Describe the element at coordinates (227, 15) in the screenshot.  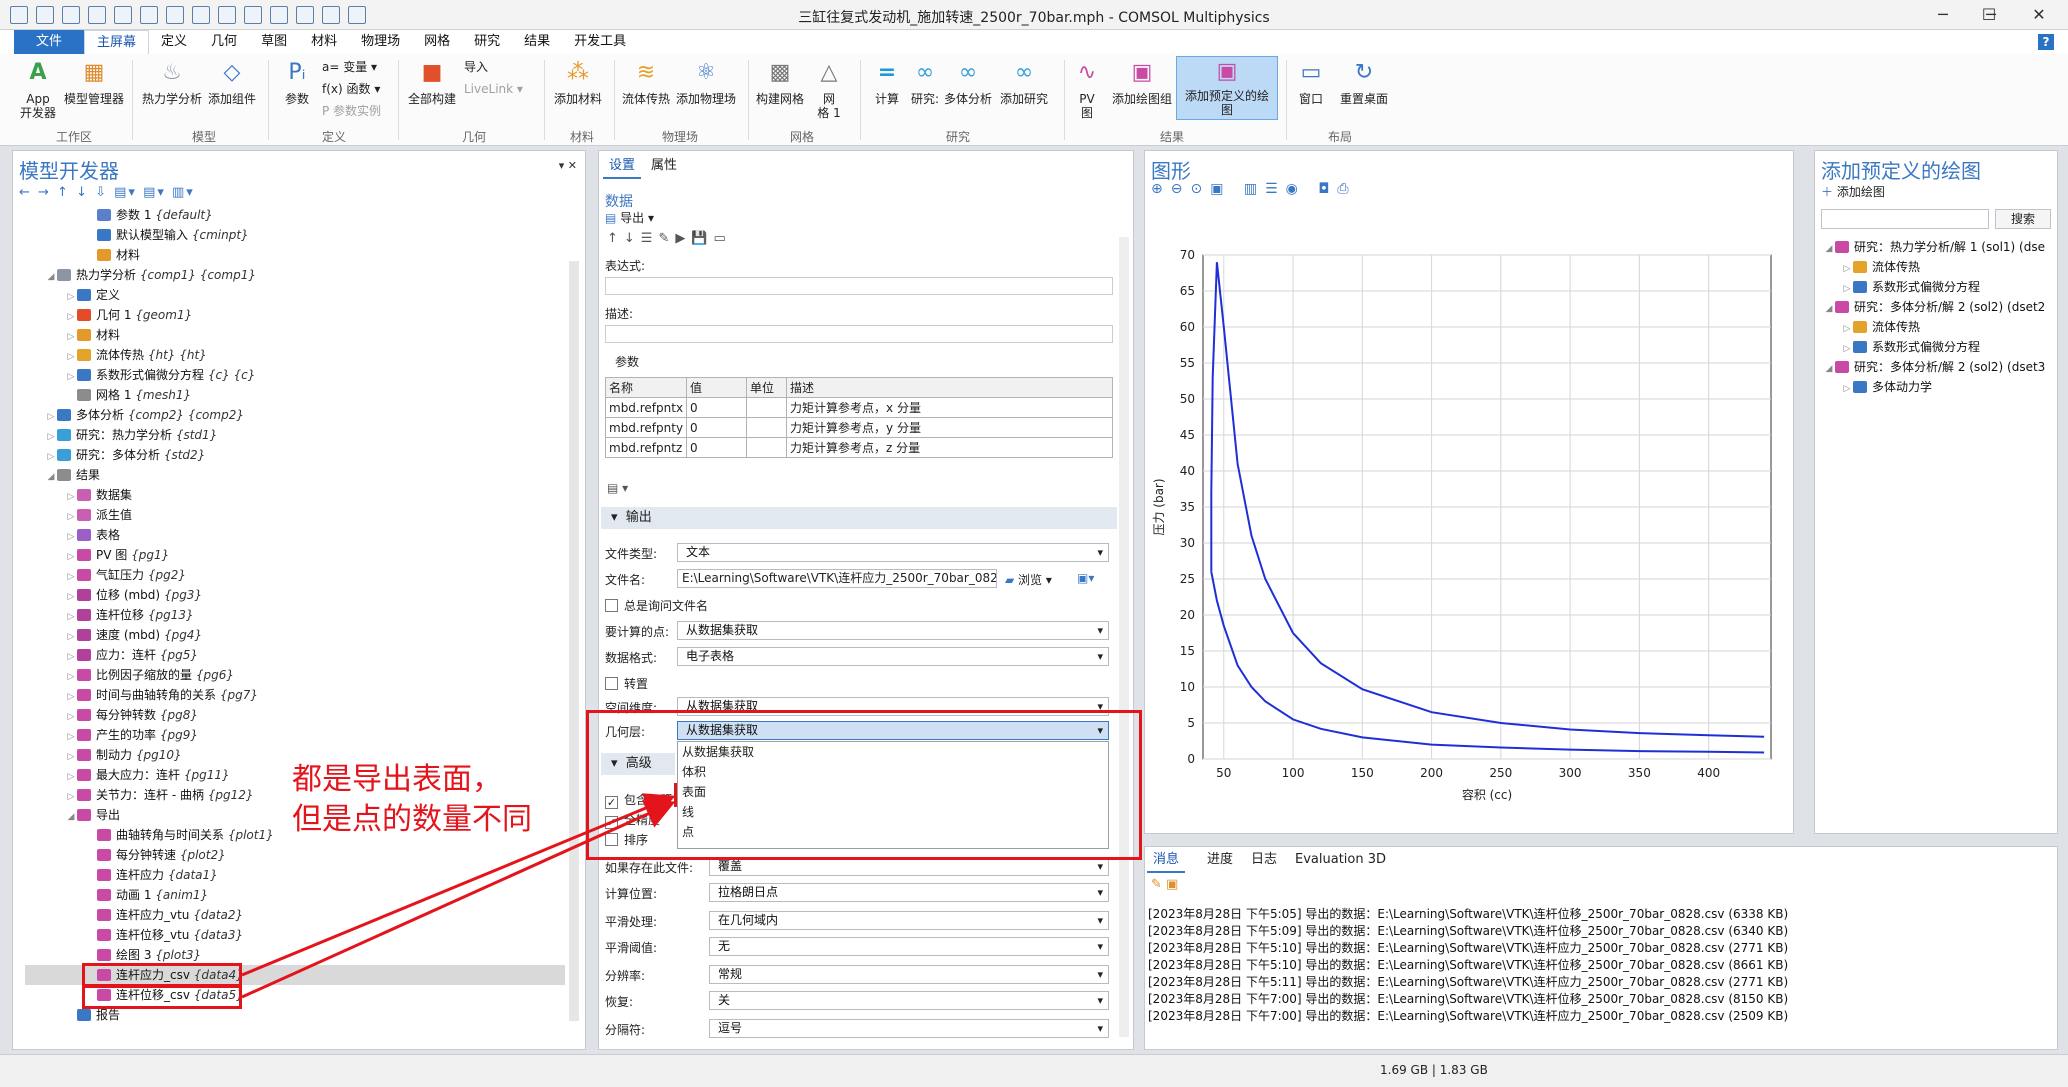
I see `paste-icon` at that location.